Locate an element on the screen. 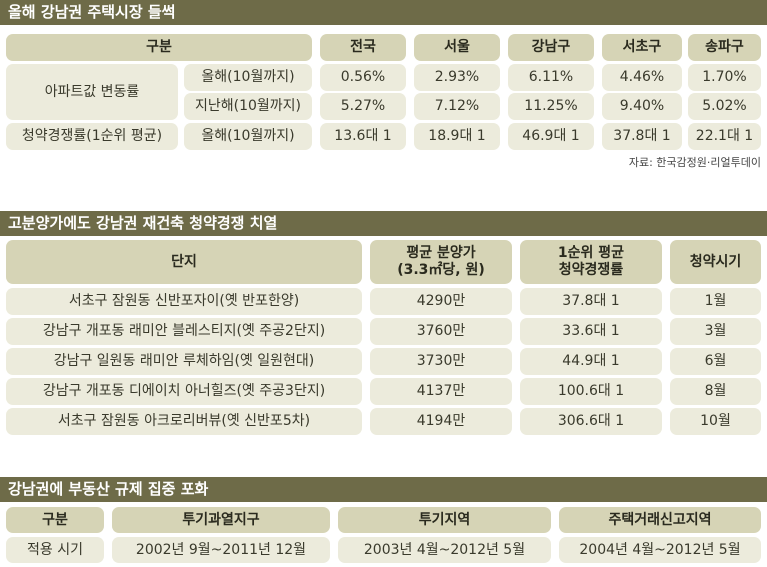 This screenshot has height=567, width=767. s3-row-speculation: 2003년 4월~2012년 5월 is located at coordinates (444, 550).